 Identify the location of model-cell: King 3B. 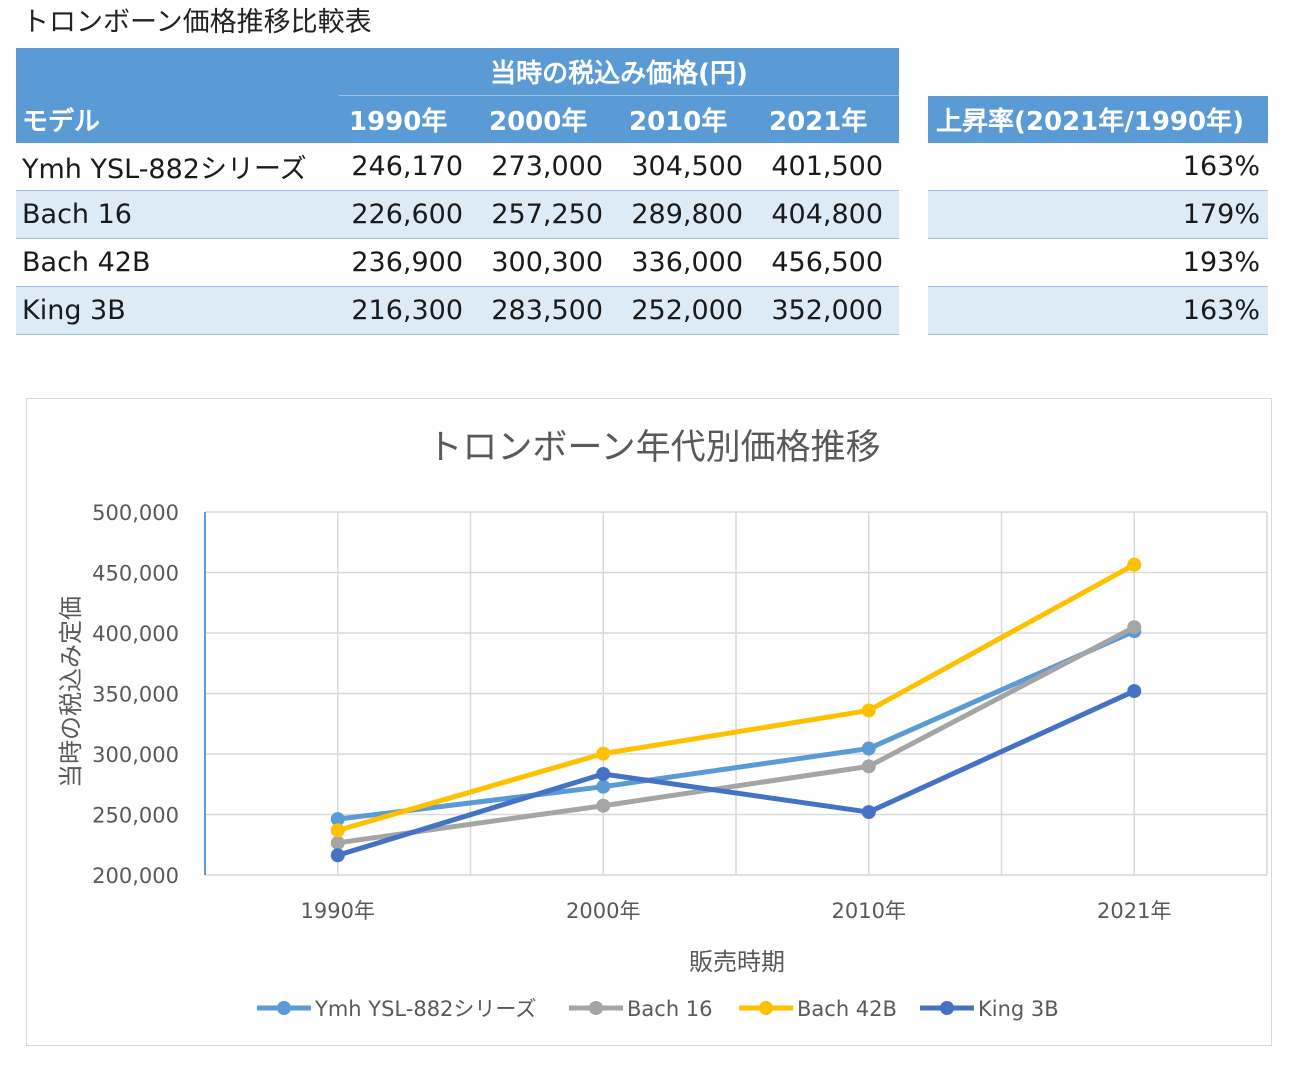
(177, 310).